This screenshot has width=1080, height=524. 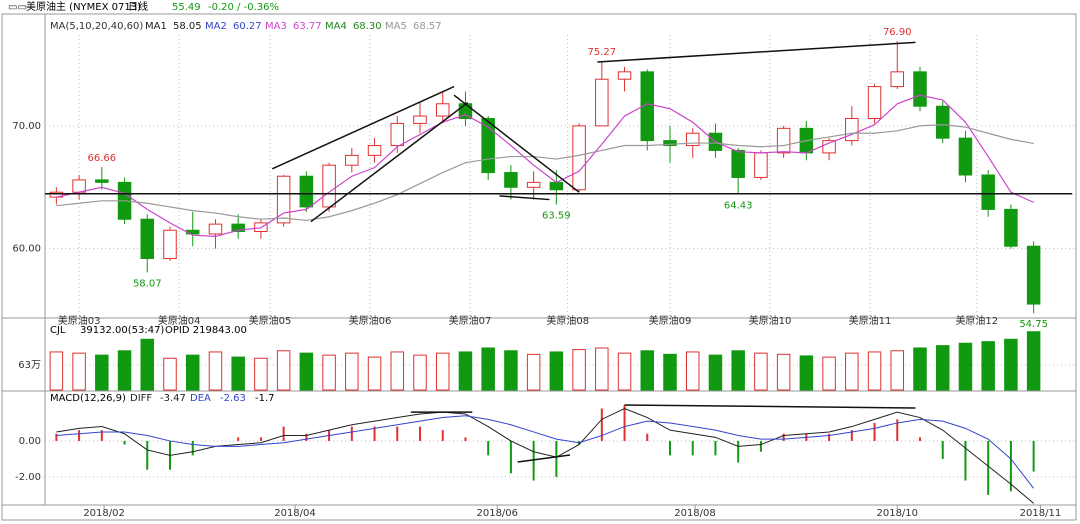 What do you see at coordinates (187, 26) in the screenshot?
I see `legend-value: 58.05` at bounding box center [187, 26].